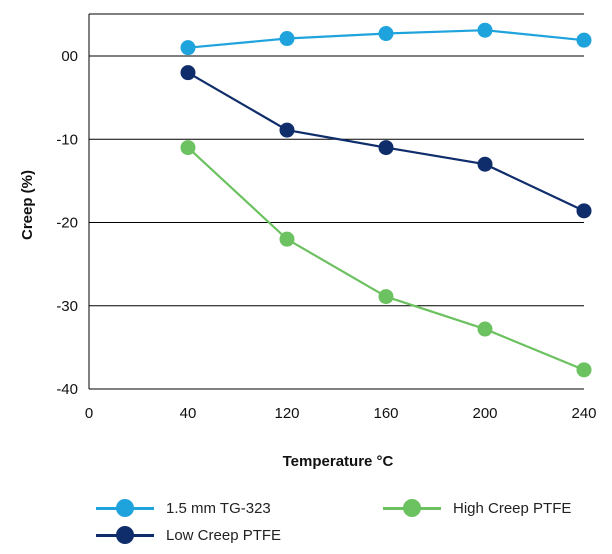  What do you see at coordinates (385, 413) in the screenshot?
I see `x-tick-label: 160` at bounding box center [385, 413].